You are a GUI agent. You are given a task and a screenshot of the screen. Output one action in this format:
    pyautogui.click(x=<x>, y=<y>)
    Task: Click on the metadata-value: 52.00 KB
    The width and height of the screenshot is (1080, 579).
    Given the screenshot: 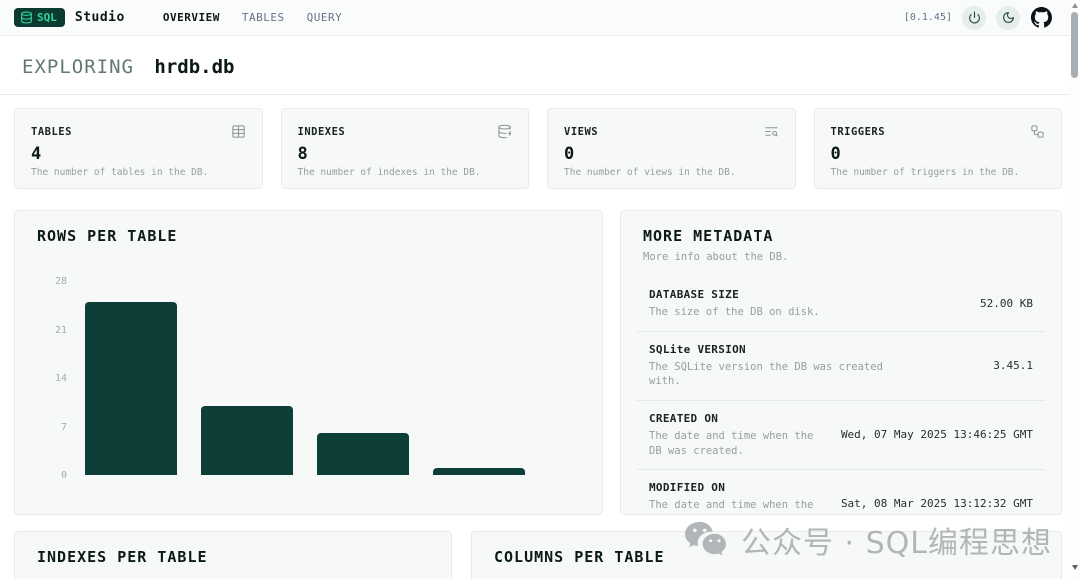 What is the action you would take?
    pyautogui.click(x=1006, y=303)
    